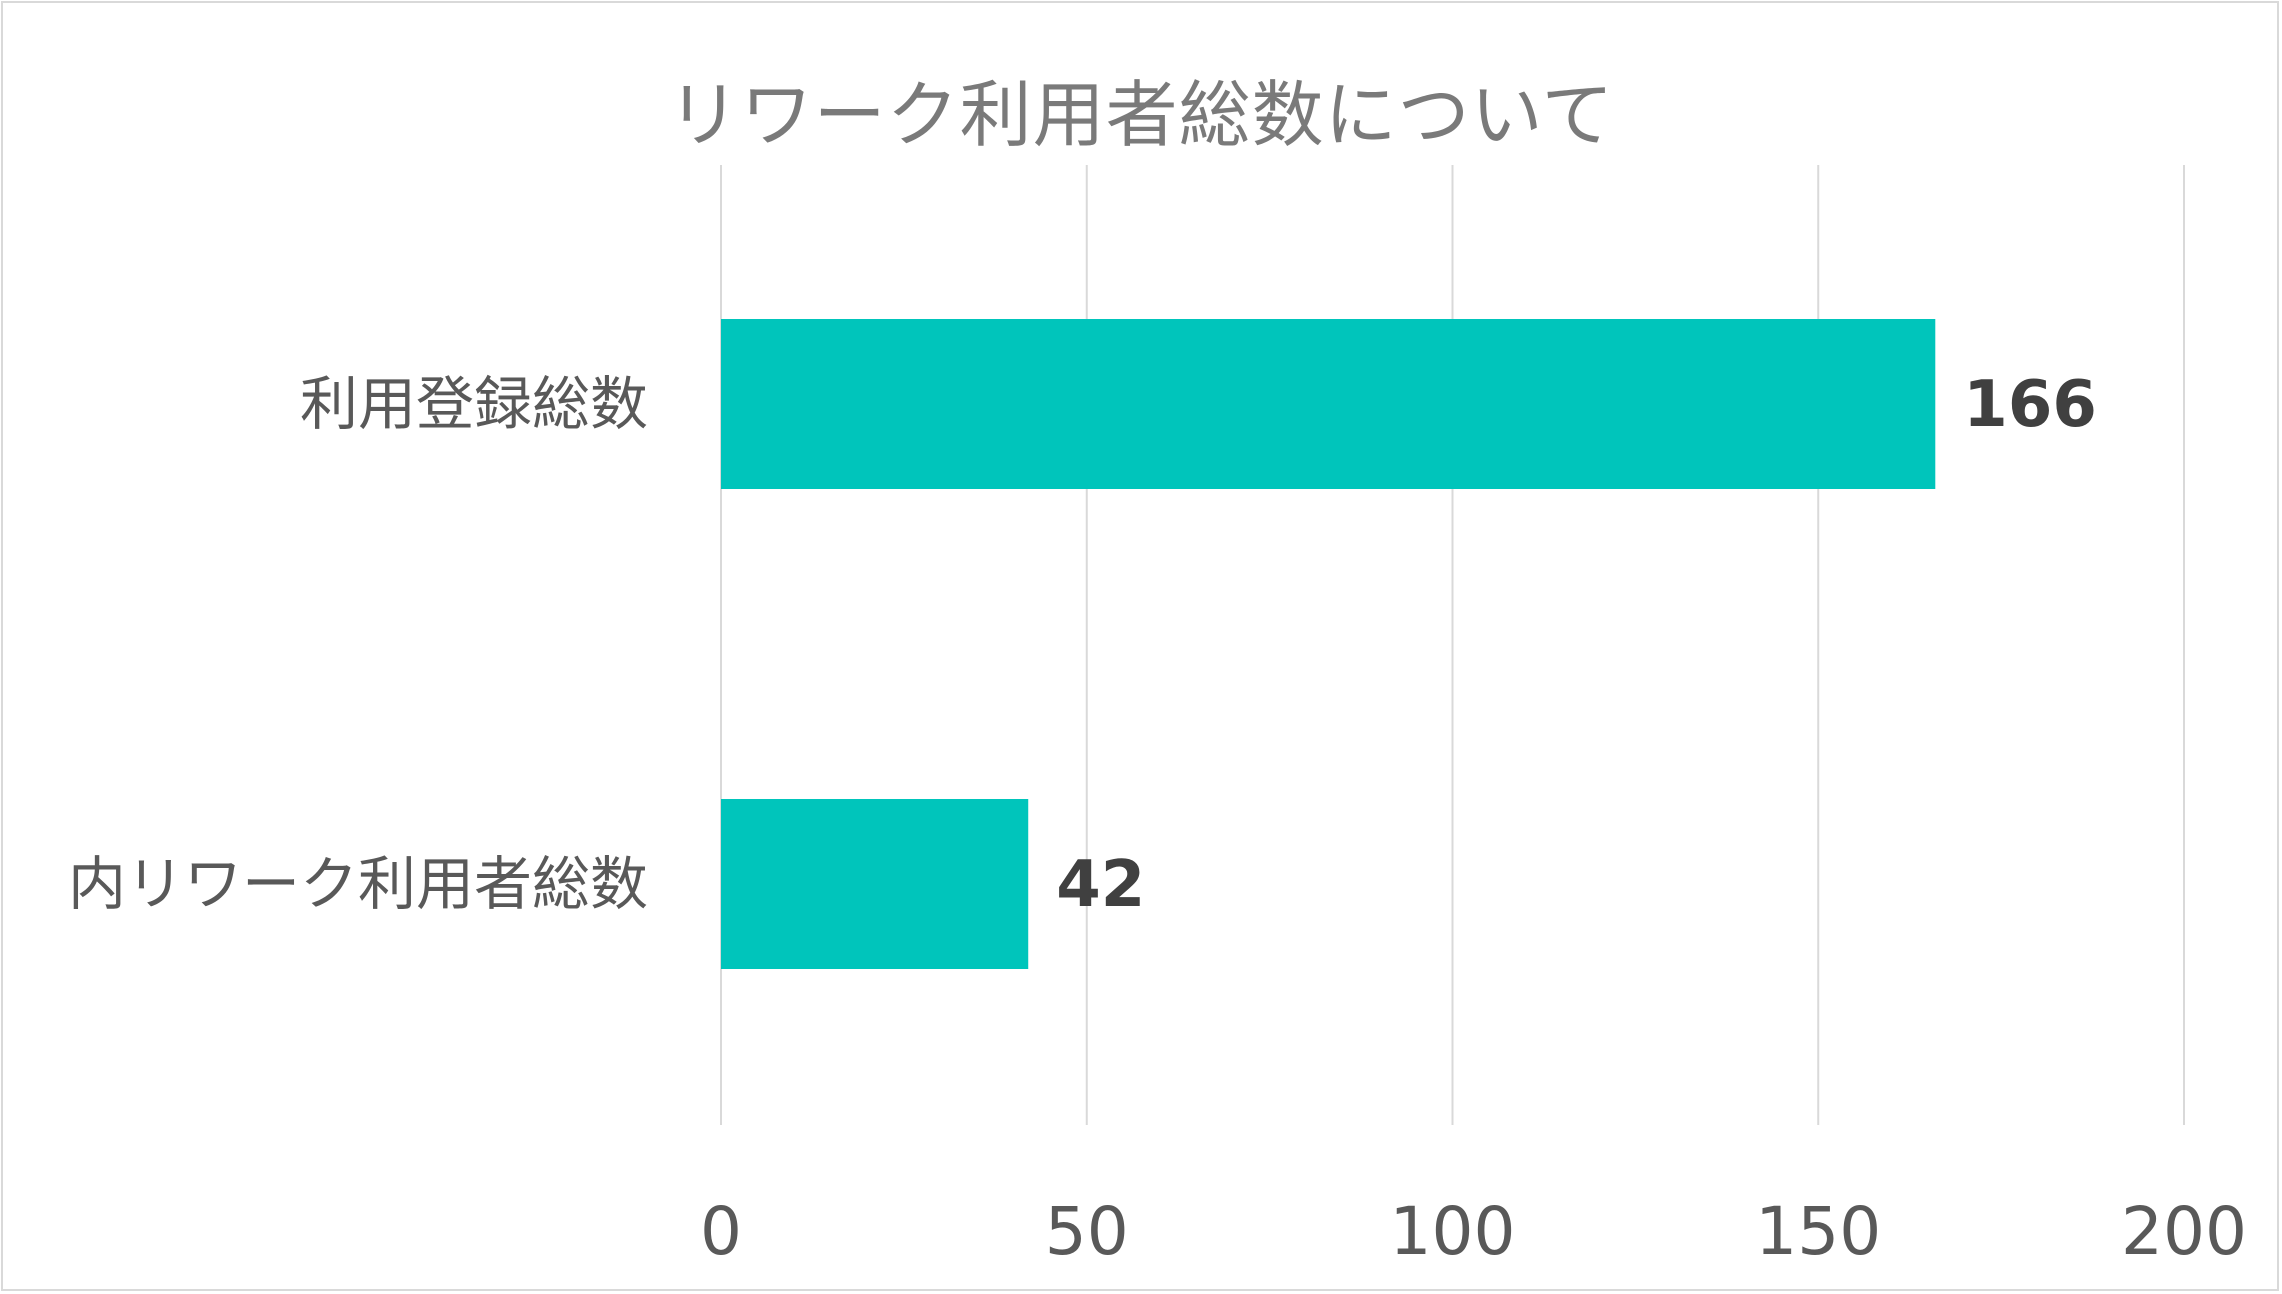 Image resolution: width=2282 pixels, height=1294 pixels. I want to click on chart-title: リワーク利用者総数について, so click(1141, 115).